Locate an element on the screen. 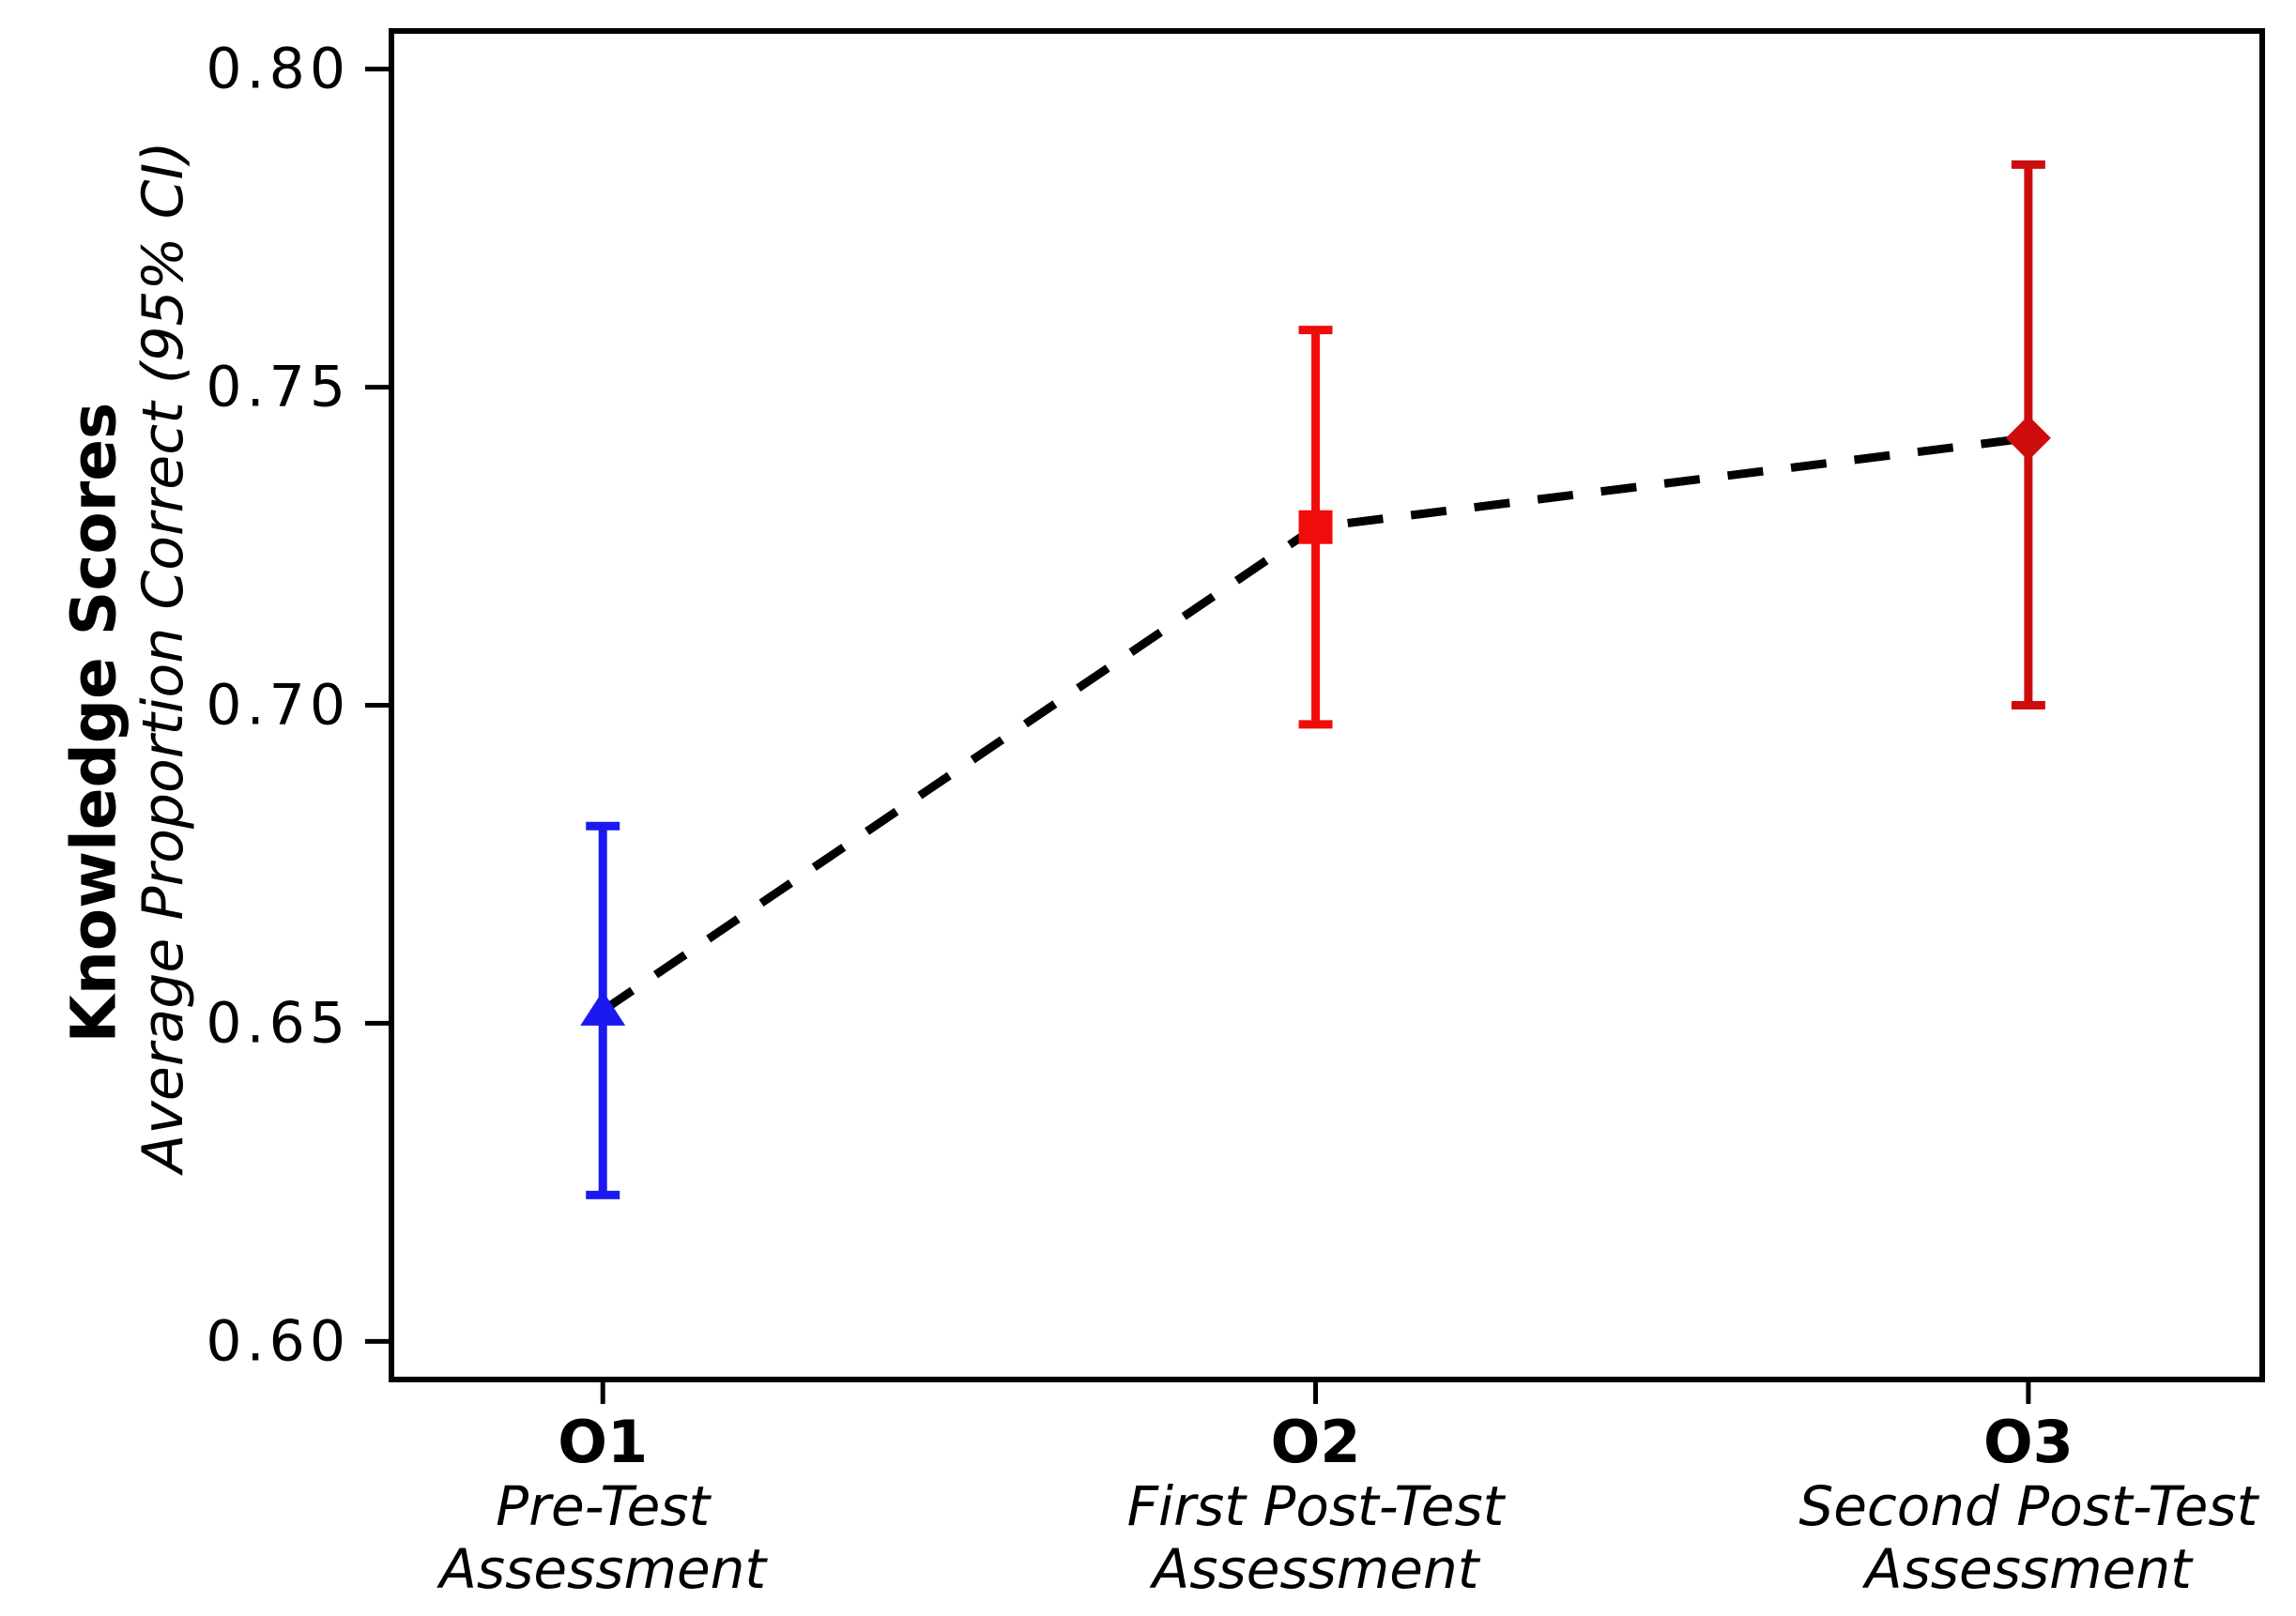  y-axis-title-secondary: Average Proportion Correct (95% CI) is located at coordinates (163, 657).